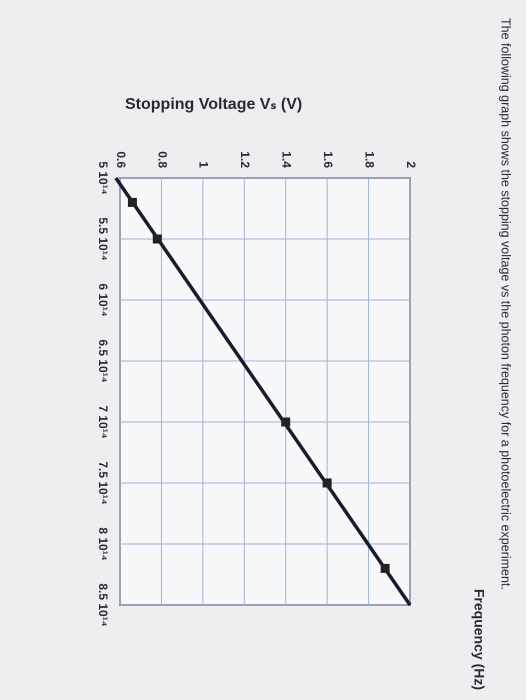 Image resolution: width=526 pixels, height=700 pixels. I want to click on y-tick-label: 1.6, so click(328, 159).